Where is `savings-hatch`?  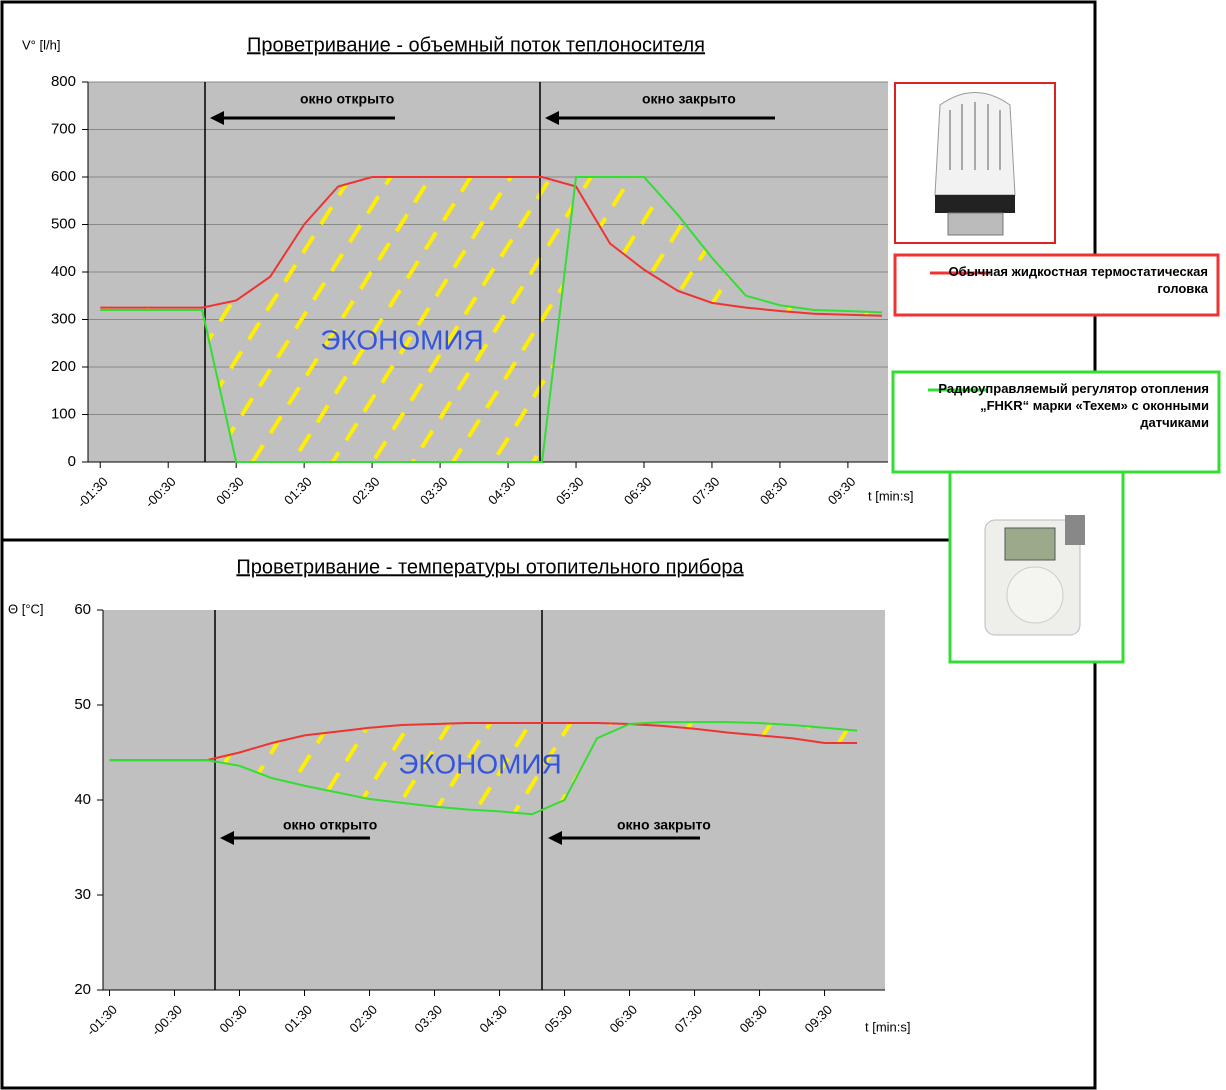
savings-hatch is located at coordinates (483, 768).